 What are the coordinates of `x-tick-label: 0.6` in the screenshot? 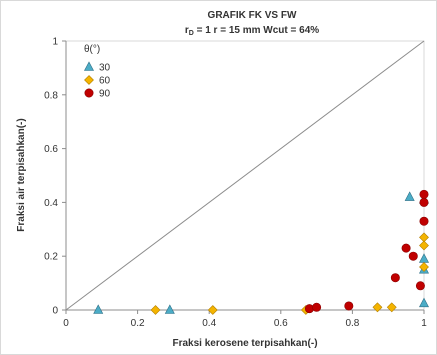 It's located at (281, 323).